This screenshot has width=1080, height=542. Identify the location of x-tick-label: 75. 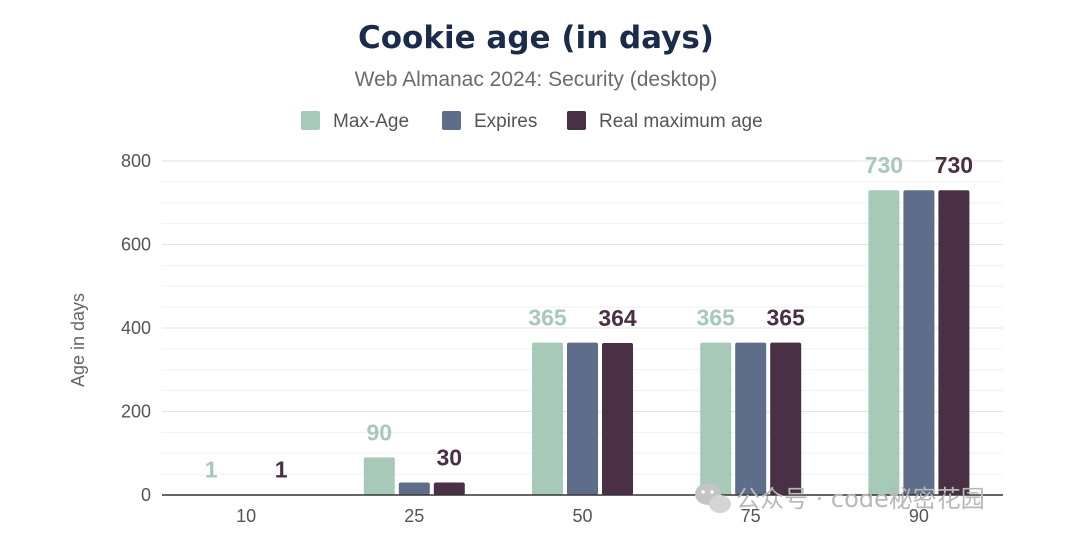
(751, 516).